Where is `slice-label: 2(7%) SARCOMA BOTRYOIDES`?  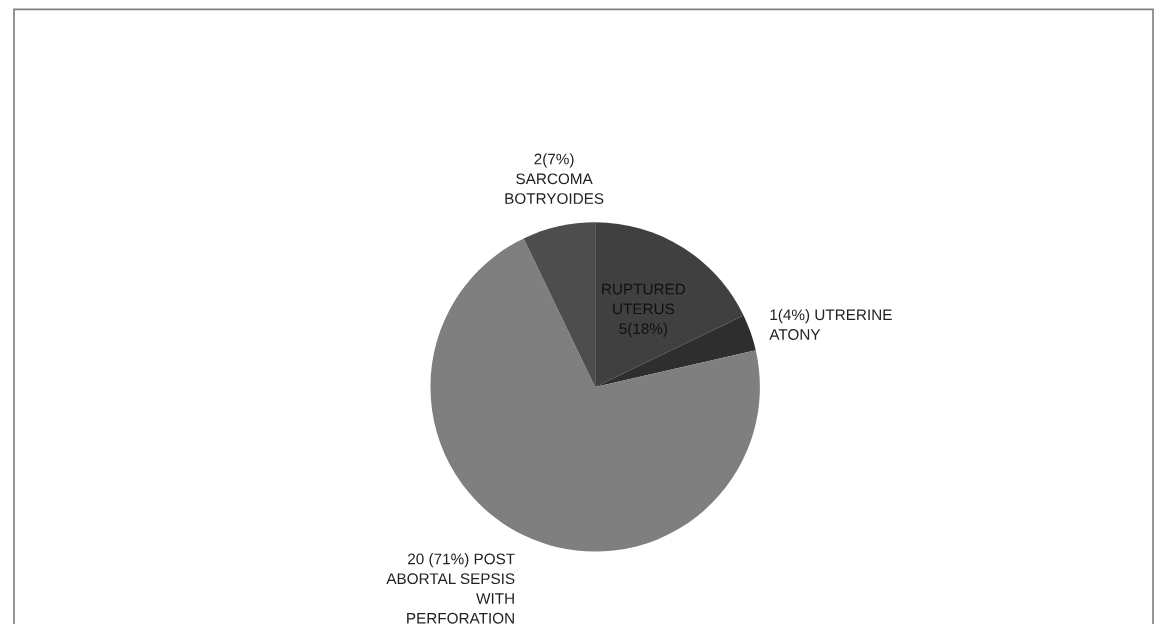
slice-label: 2(7%) SARCOMA BOTRYOIDES is located at coordinates (554, 178).